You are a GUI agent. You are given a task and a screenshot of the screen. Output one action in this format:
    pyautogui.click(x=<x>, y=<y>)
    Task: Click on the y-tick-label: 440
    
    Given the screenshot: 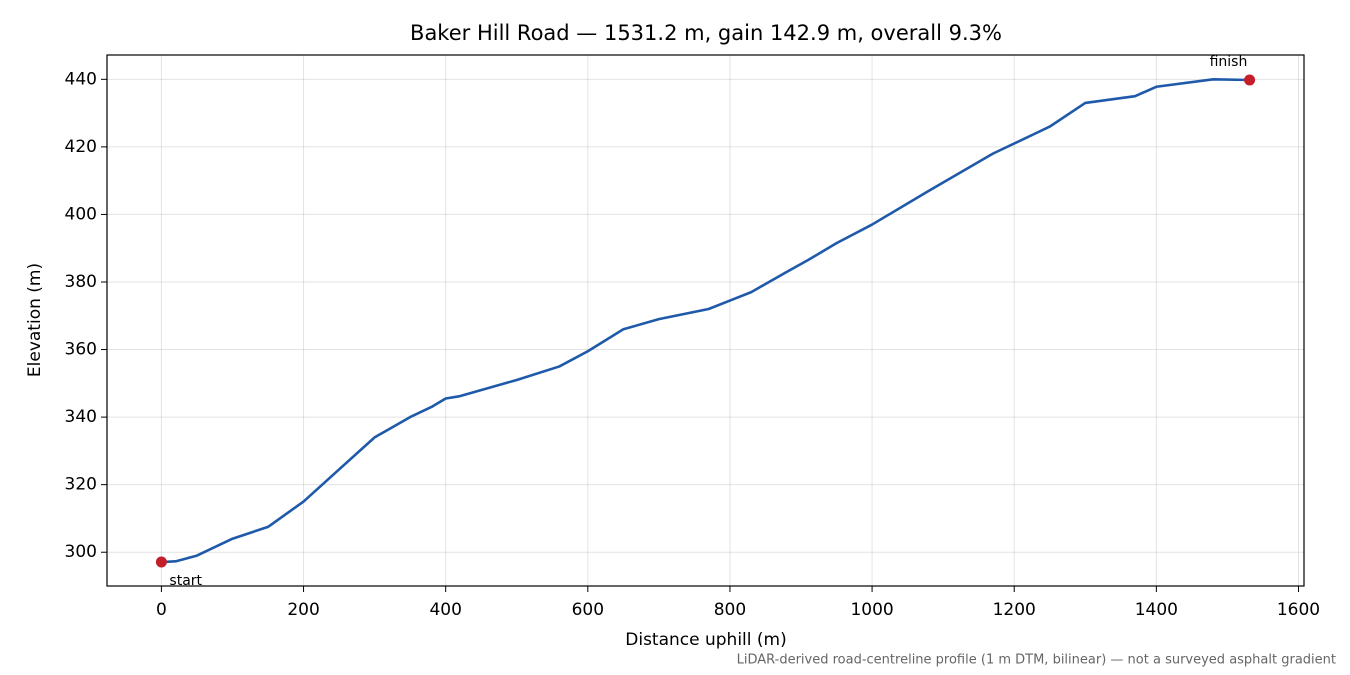 What is the action you would take?
    pyautogui.click(x=81, y=79)
    